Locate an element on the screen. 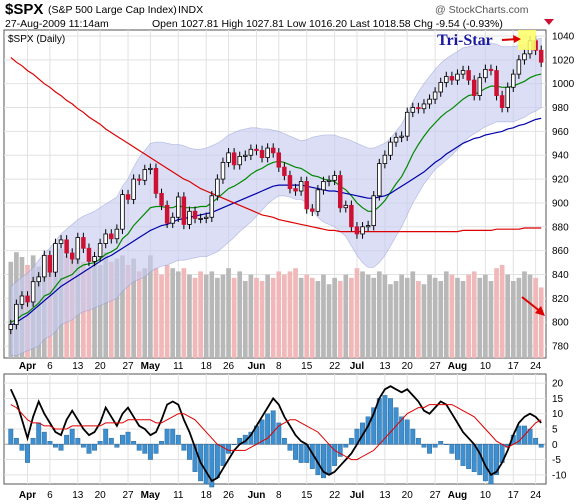  osc-date-label: 10 is located at coordinates (486, 495).